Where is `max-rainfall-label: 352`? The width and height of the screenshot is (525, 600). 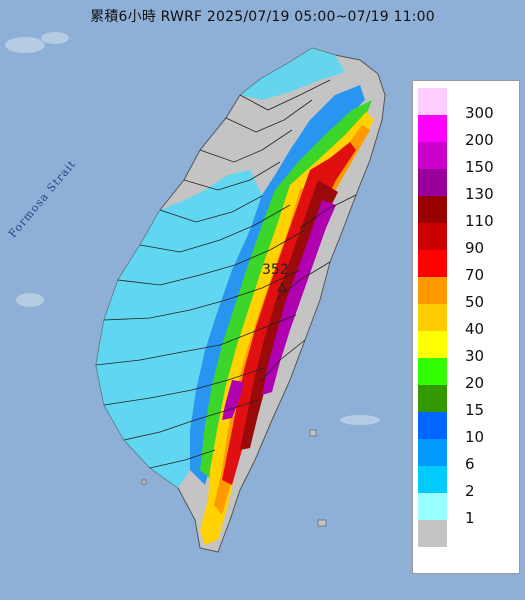
max-rainfall-label: 352 is located at coordinates (275, 270).